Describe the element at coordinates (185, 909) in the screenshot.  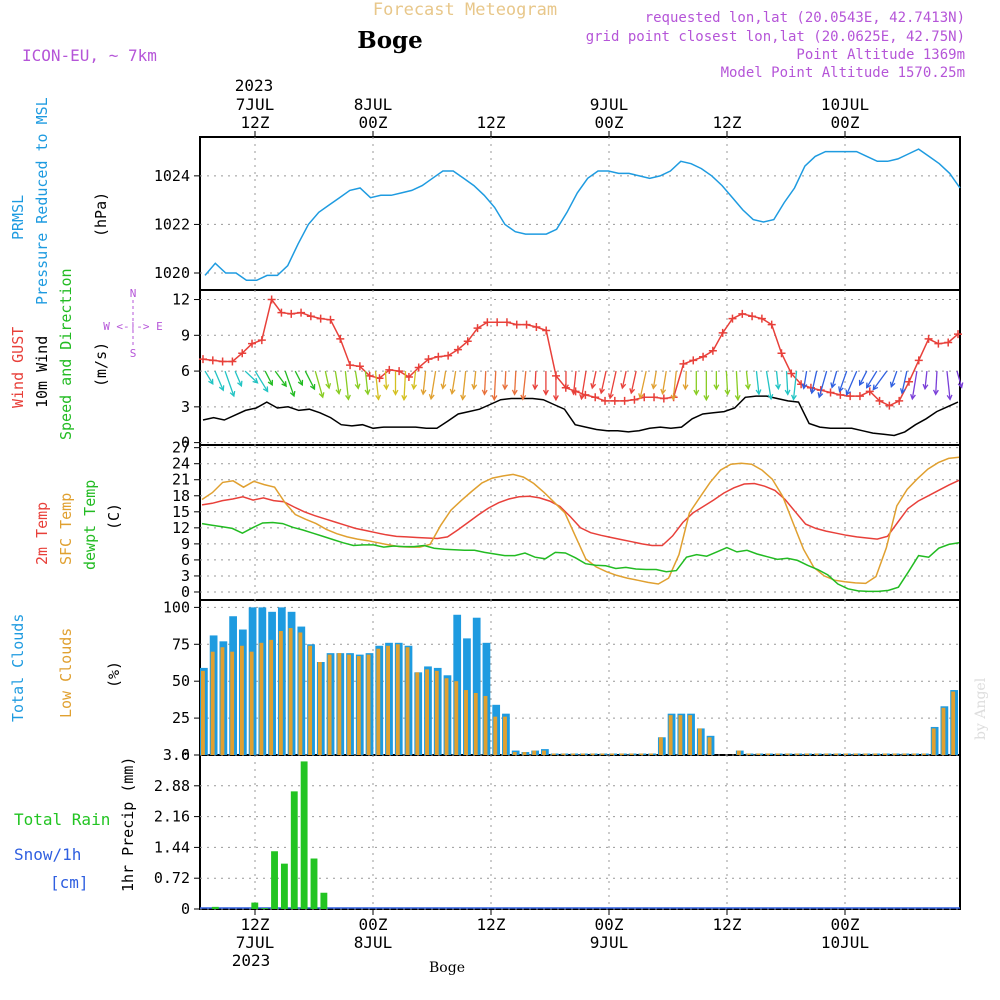
I see `precip-ytick-label: 0` at that location.